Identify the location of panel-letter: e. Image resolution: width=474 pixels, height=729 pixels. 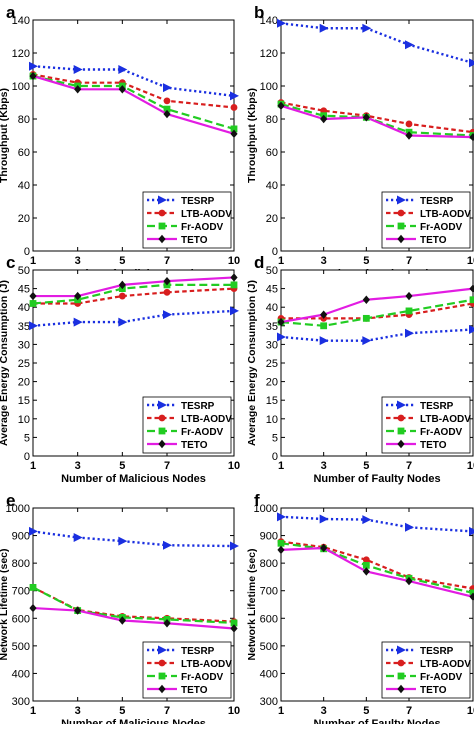
(10, 500).